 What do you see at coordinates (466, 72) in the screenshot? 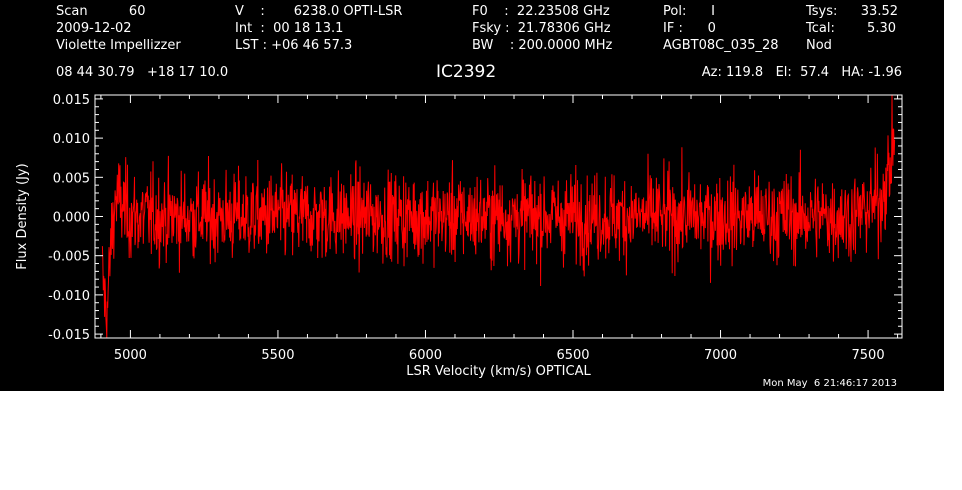
I see `source-name: IC2392` at bounding box center [466, 72].